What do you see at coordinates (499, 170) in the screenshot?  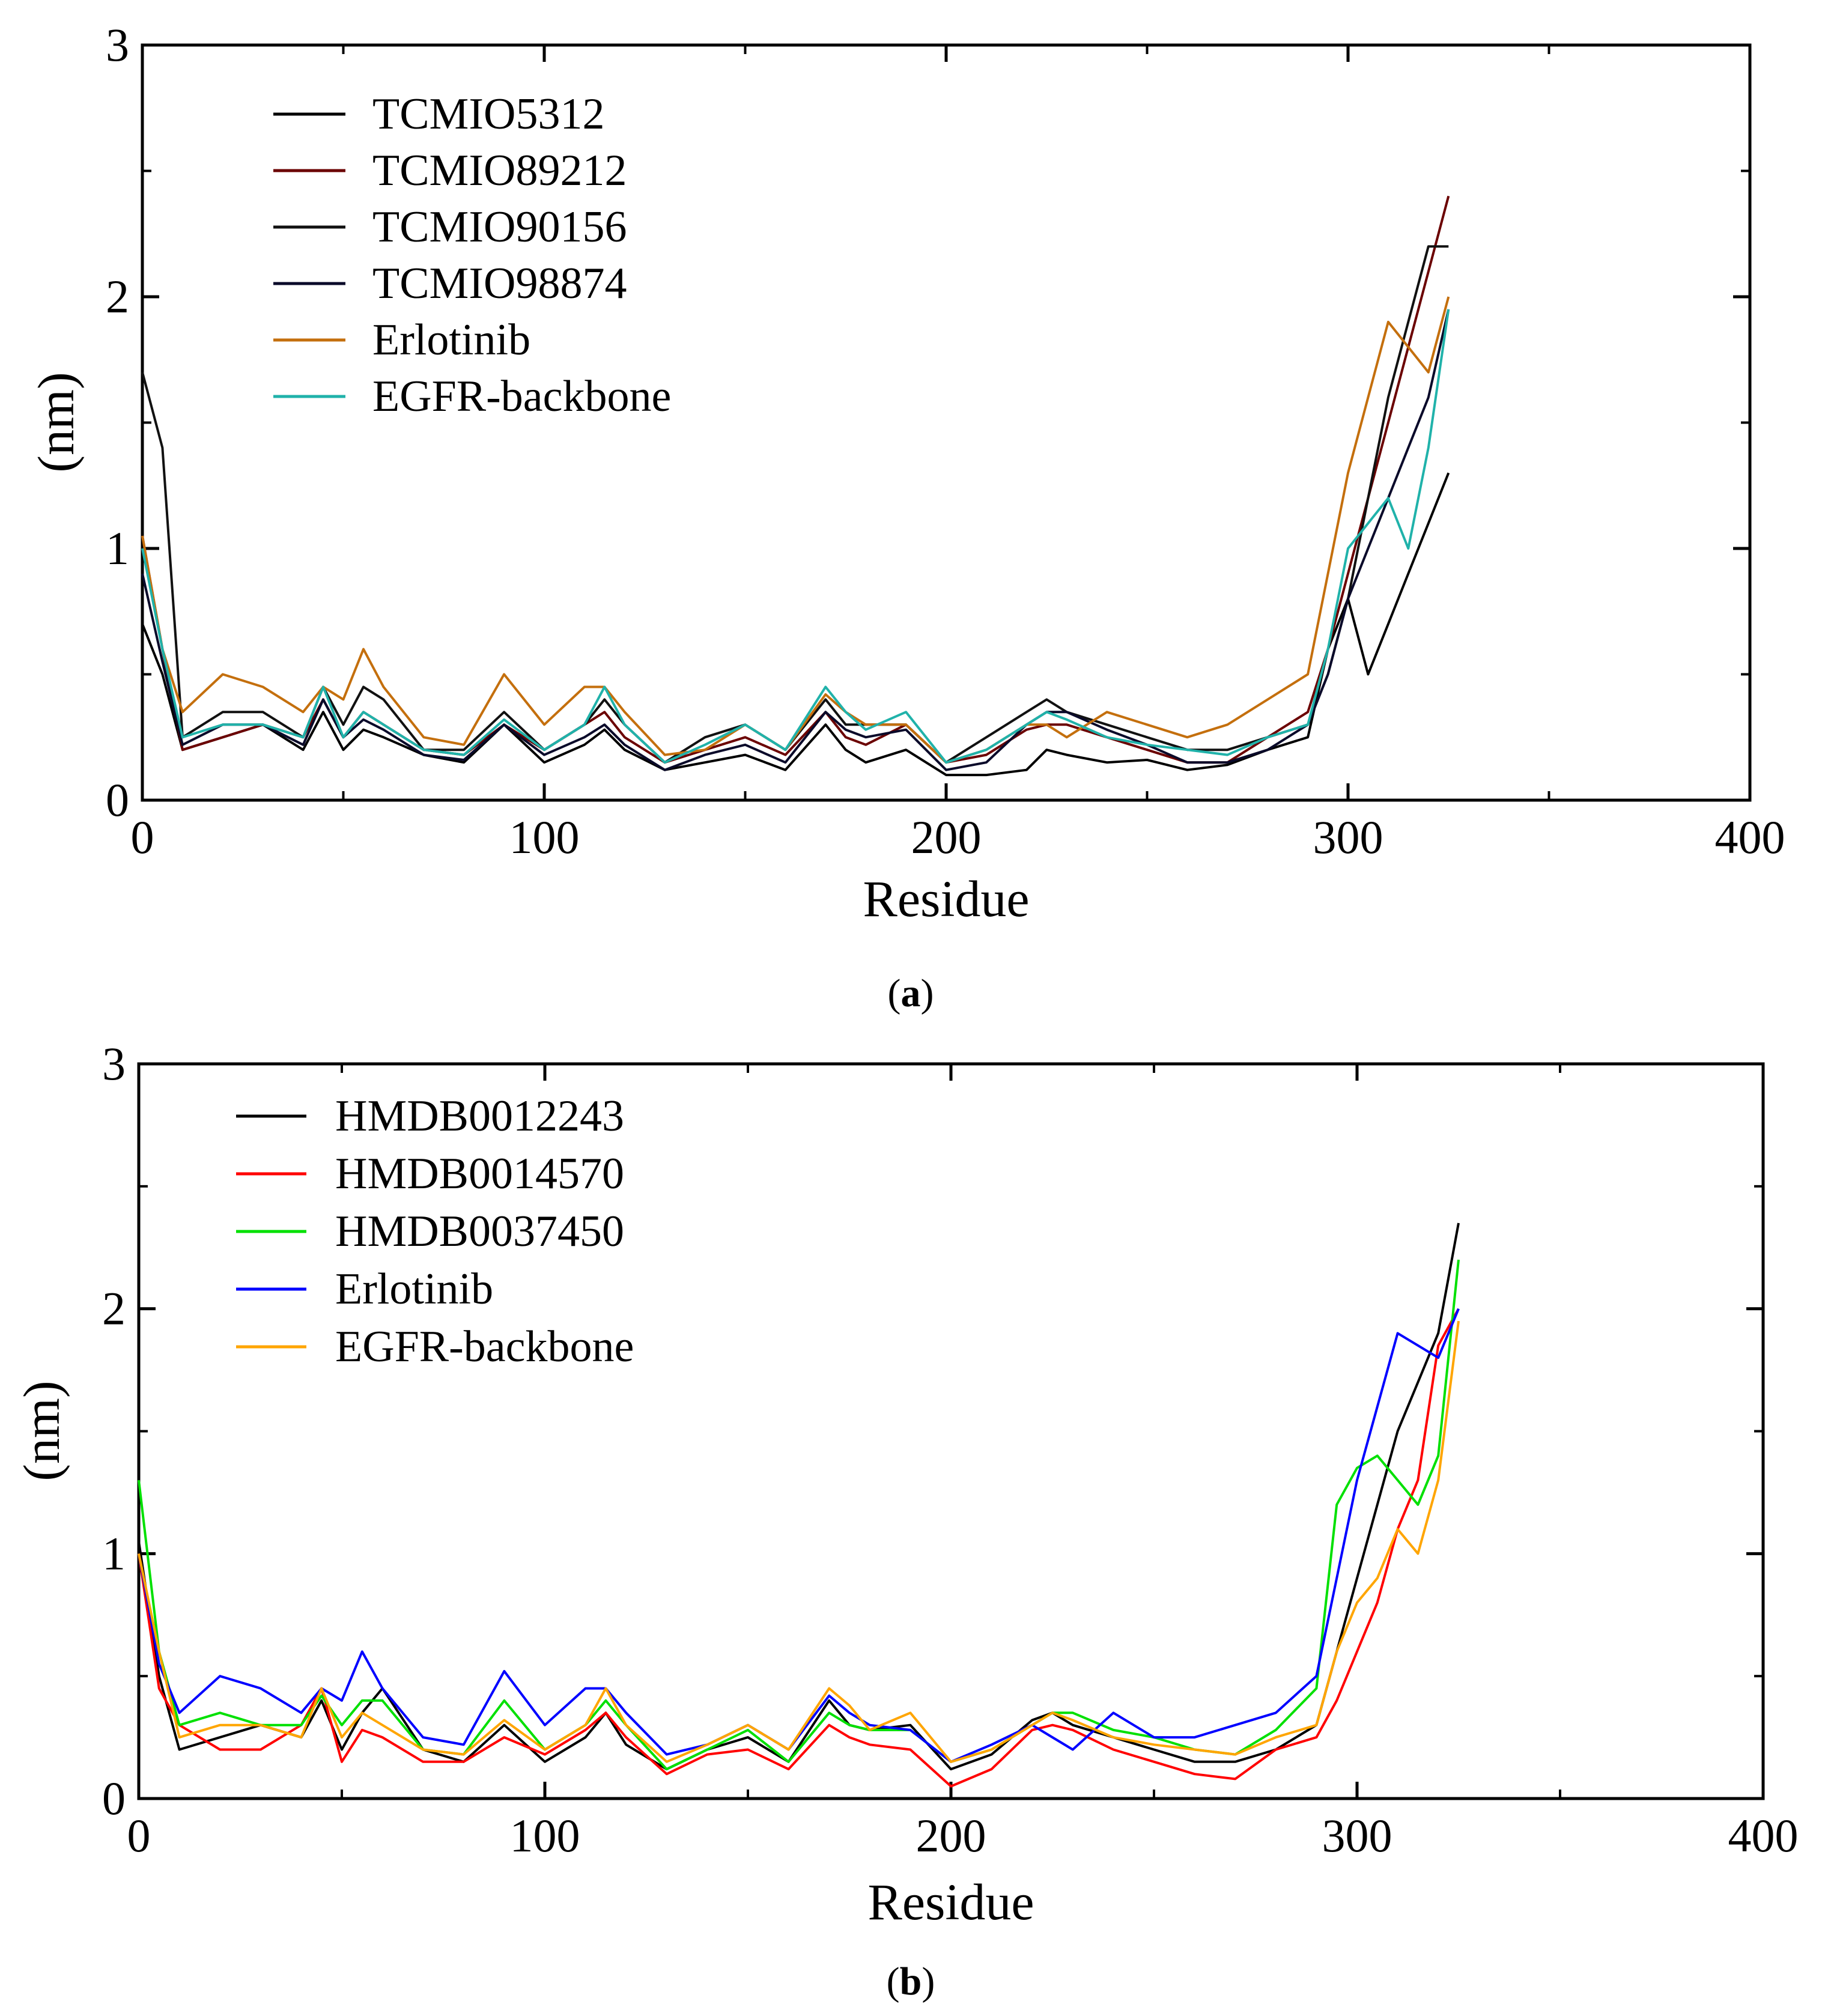 I see `legend-label-tcmio89212: TCMIO89212` at bounding box center [499, 170].